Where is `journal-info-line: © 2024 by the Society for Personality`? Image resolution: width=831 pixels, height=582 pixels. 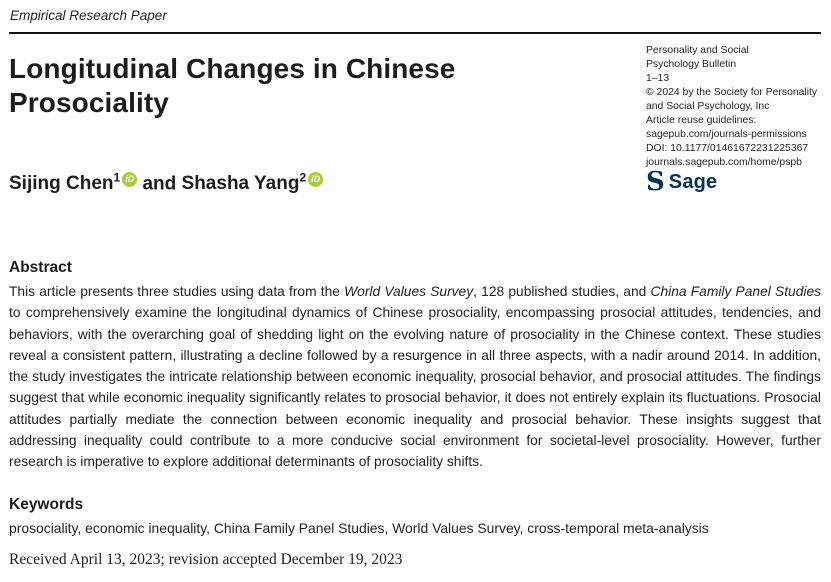
journal-info-line: © 2024 by the Society for Personality is located at coordinates (732, 92).